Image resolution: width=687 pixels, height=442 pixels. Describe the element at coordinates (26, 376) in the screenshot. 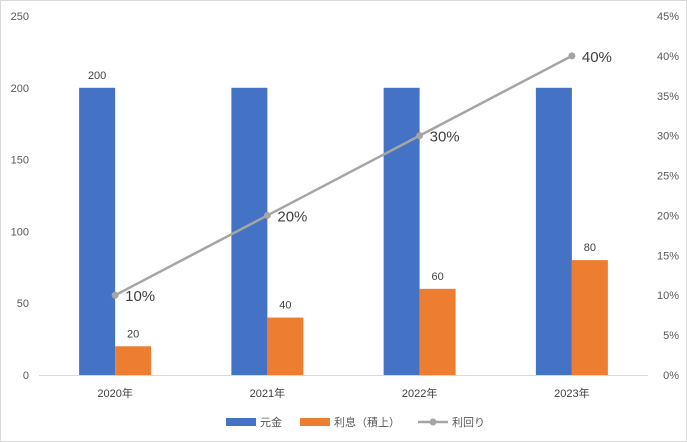

I see `y-left-tick-label: 0` at that location.